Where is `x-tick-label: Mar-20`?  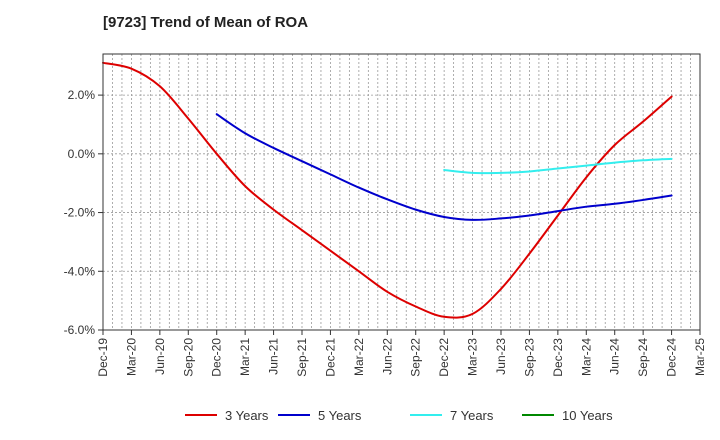 x-tick-label: Mar-20 is located at coordinates (131, 357).